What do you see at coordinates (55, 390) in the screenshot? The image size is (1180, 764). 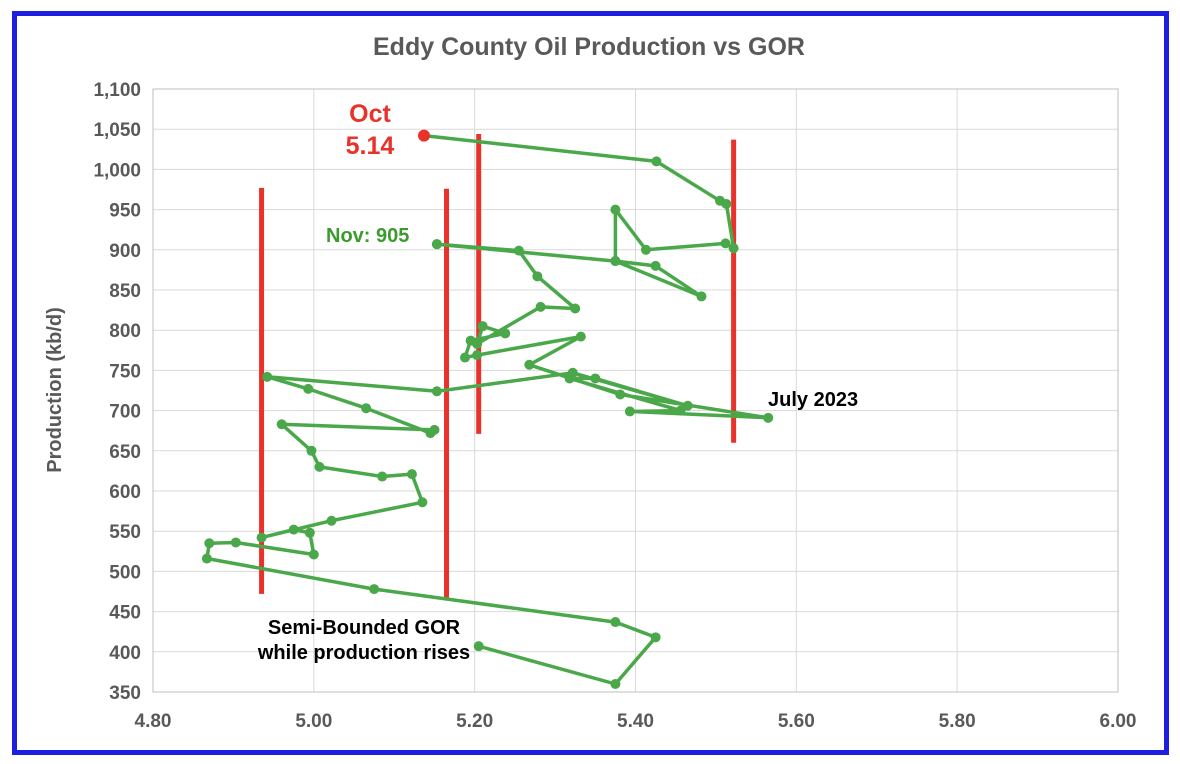 I see `y-axis-label: Production (kb/d)` at bounding box center [55, 390].